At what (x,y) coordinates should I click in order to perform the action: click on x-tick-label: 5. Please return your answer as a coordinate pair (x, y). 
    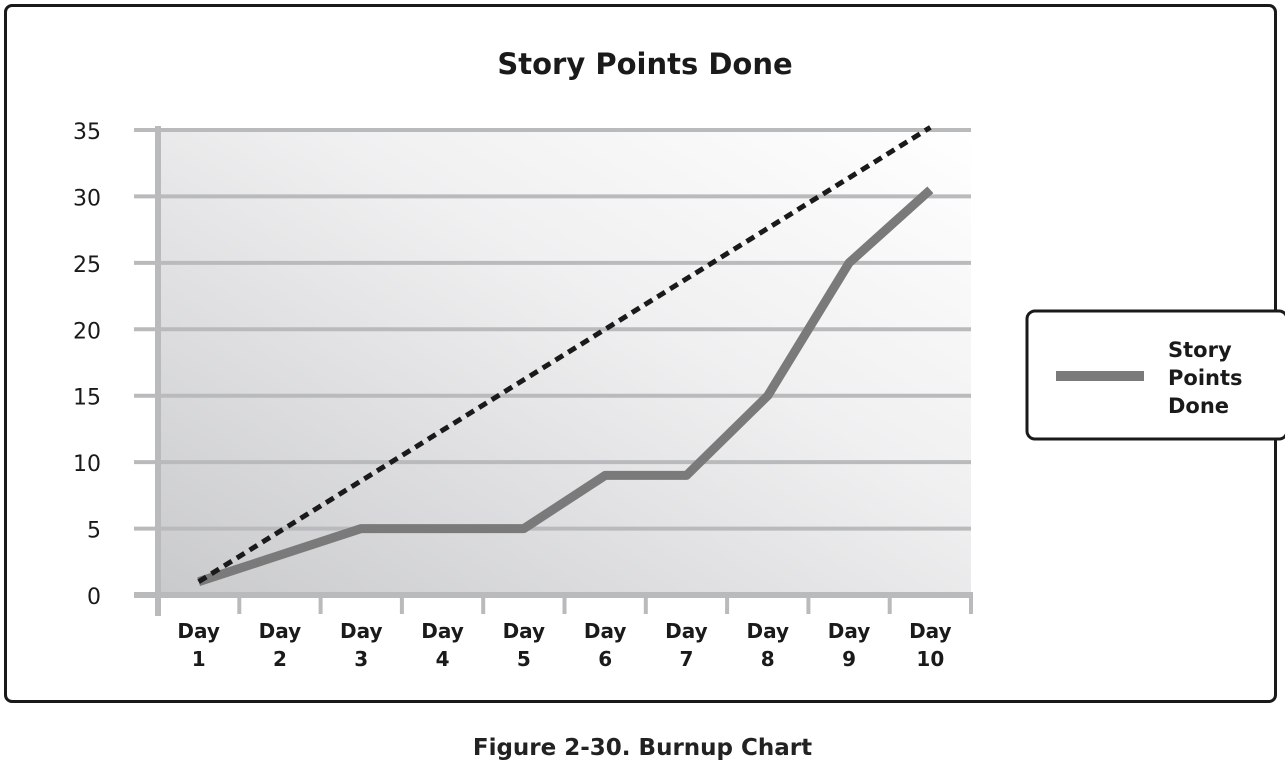
    Looking at the image, I should click on (524, 659).